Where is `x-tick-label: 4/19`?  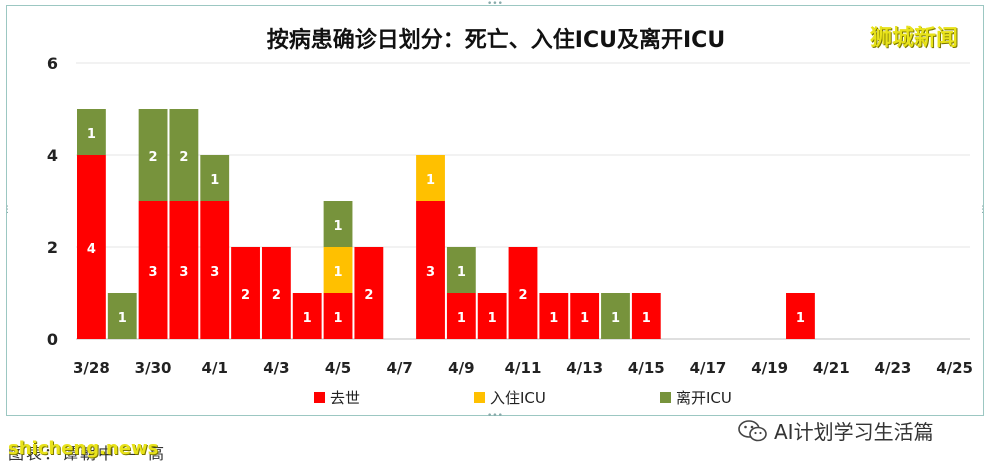
x-tick-label: 4/19 is located at coordinates (769, 368).